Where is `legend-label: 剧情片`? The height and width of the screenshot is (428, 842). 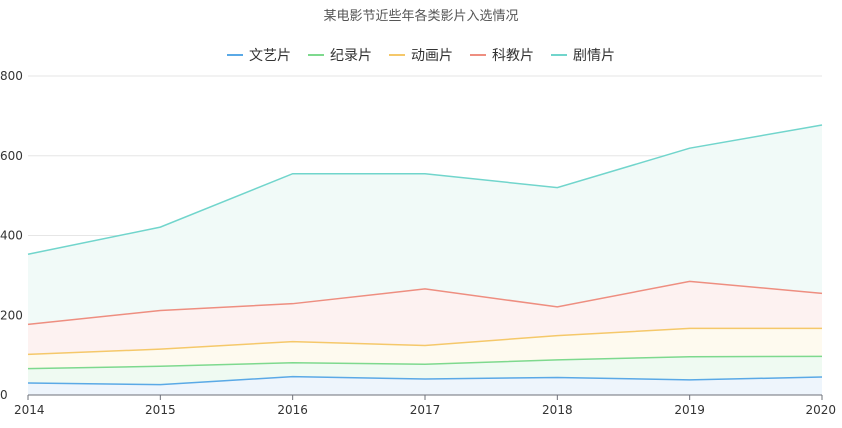
legend-label: 剧情片 is located at coordinates (594, 56).